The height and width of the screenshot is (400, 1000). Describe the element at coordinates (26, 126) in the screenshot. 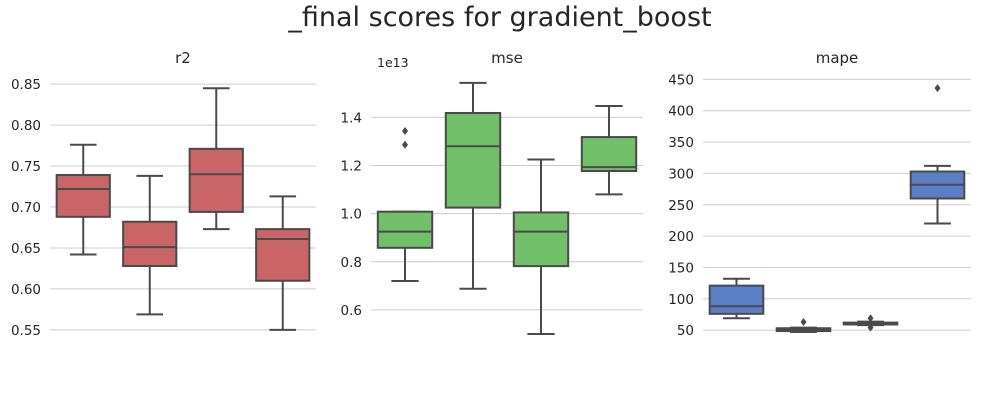

I see `panel-1-ytick-label: 0.80` at that location.